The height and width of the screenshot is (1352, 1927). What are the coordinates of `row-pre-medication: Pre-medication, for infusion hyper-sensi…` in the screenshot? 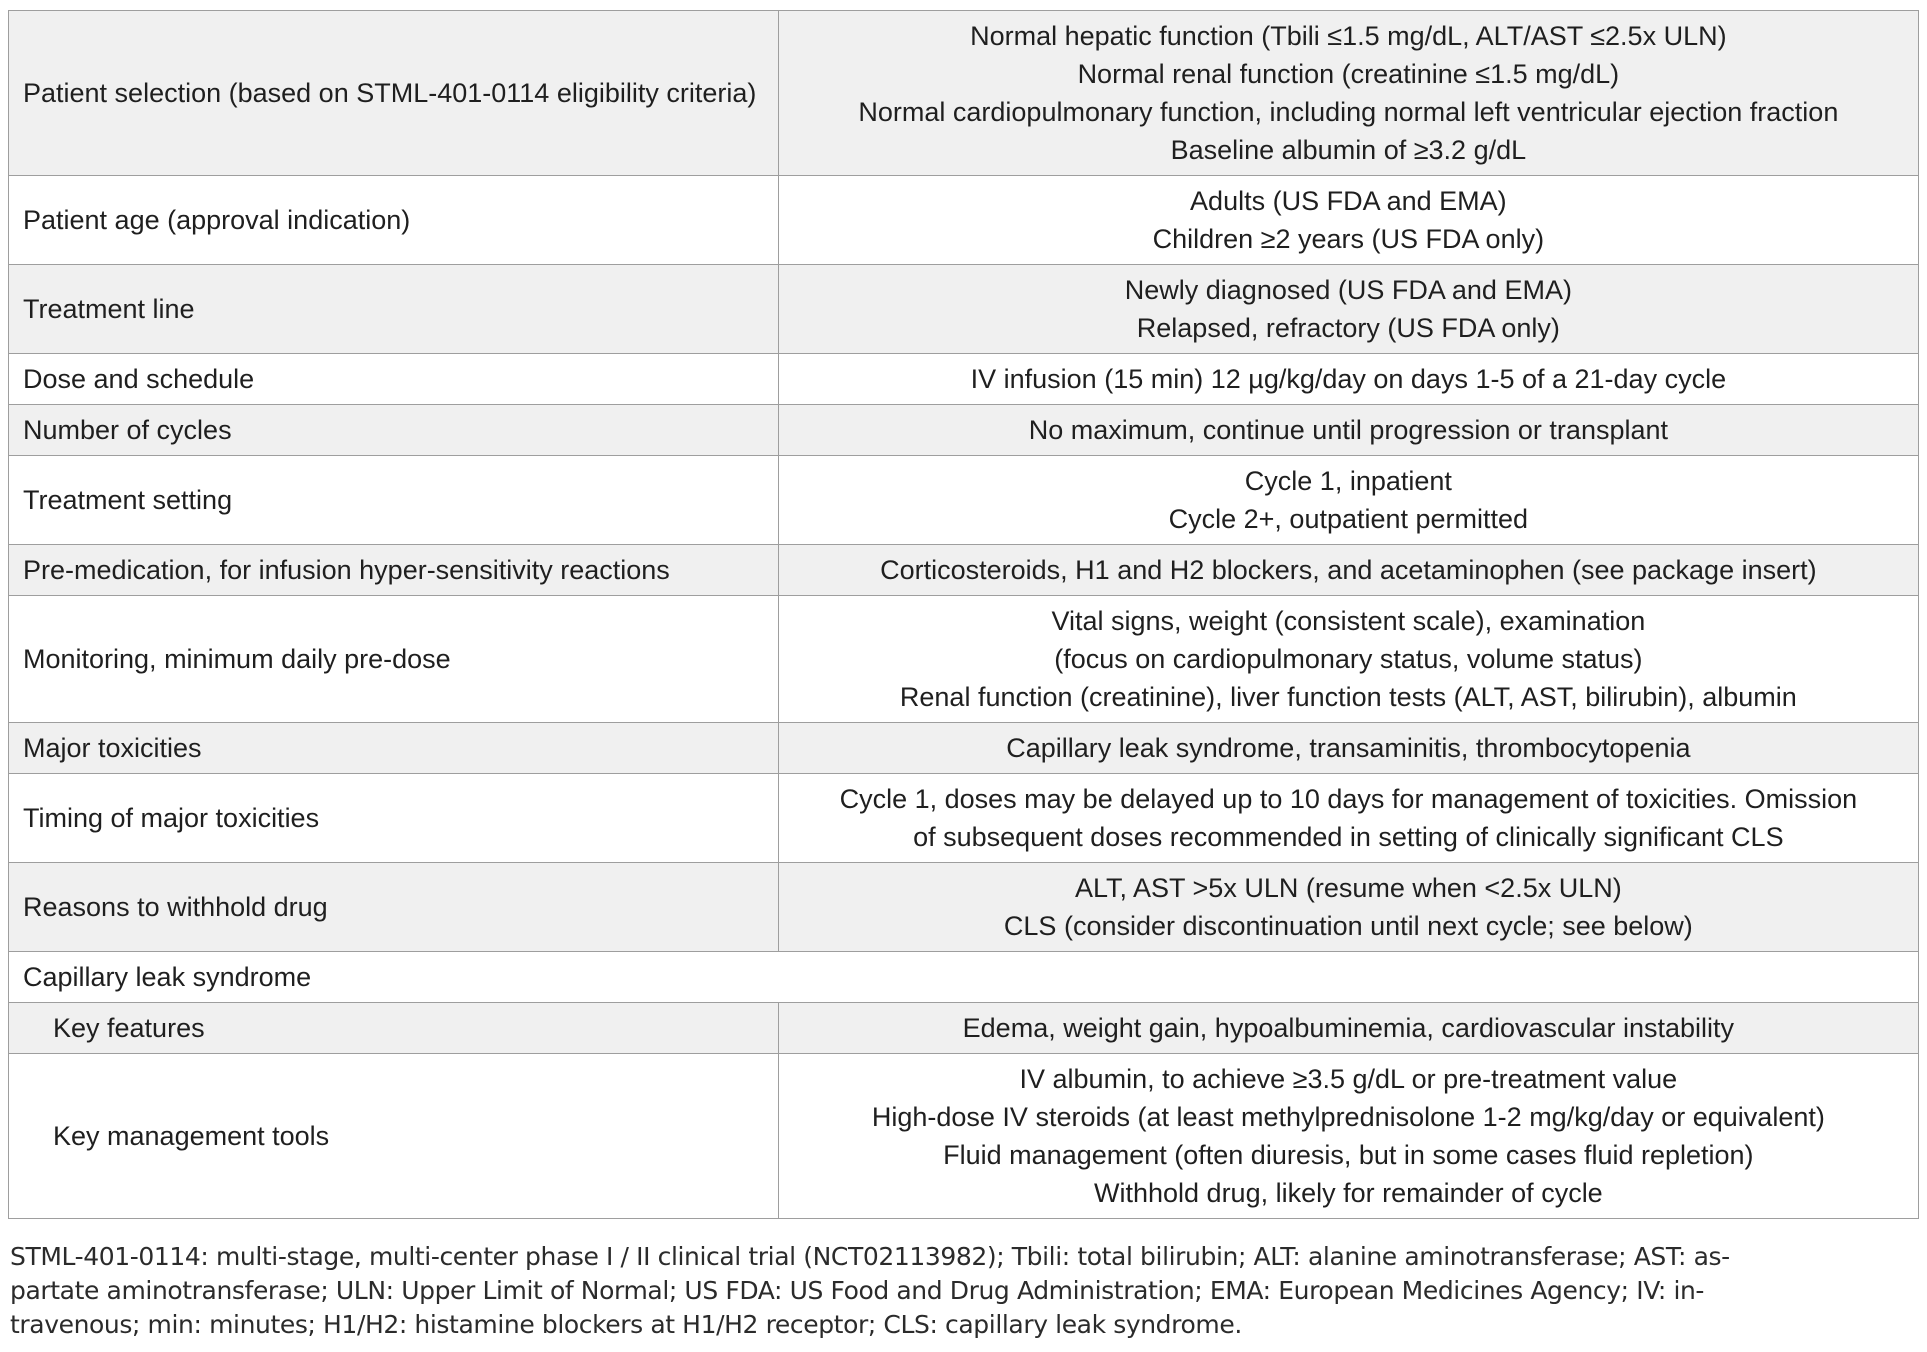 It's located at (964, 570).